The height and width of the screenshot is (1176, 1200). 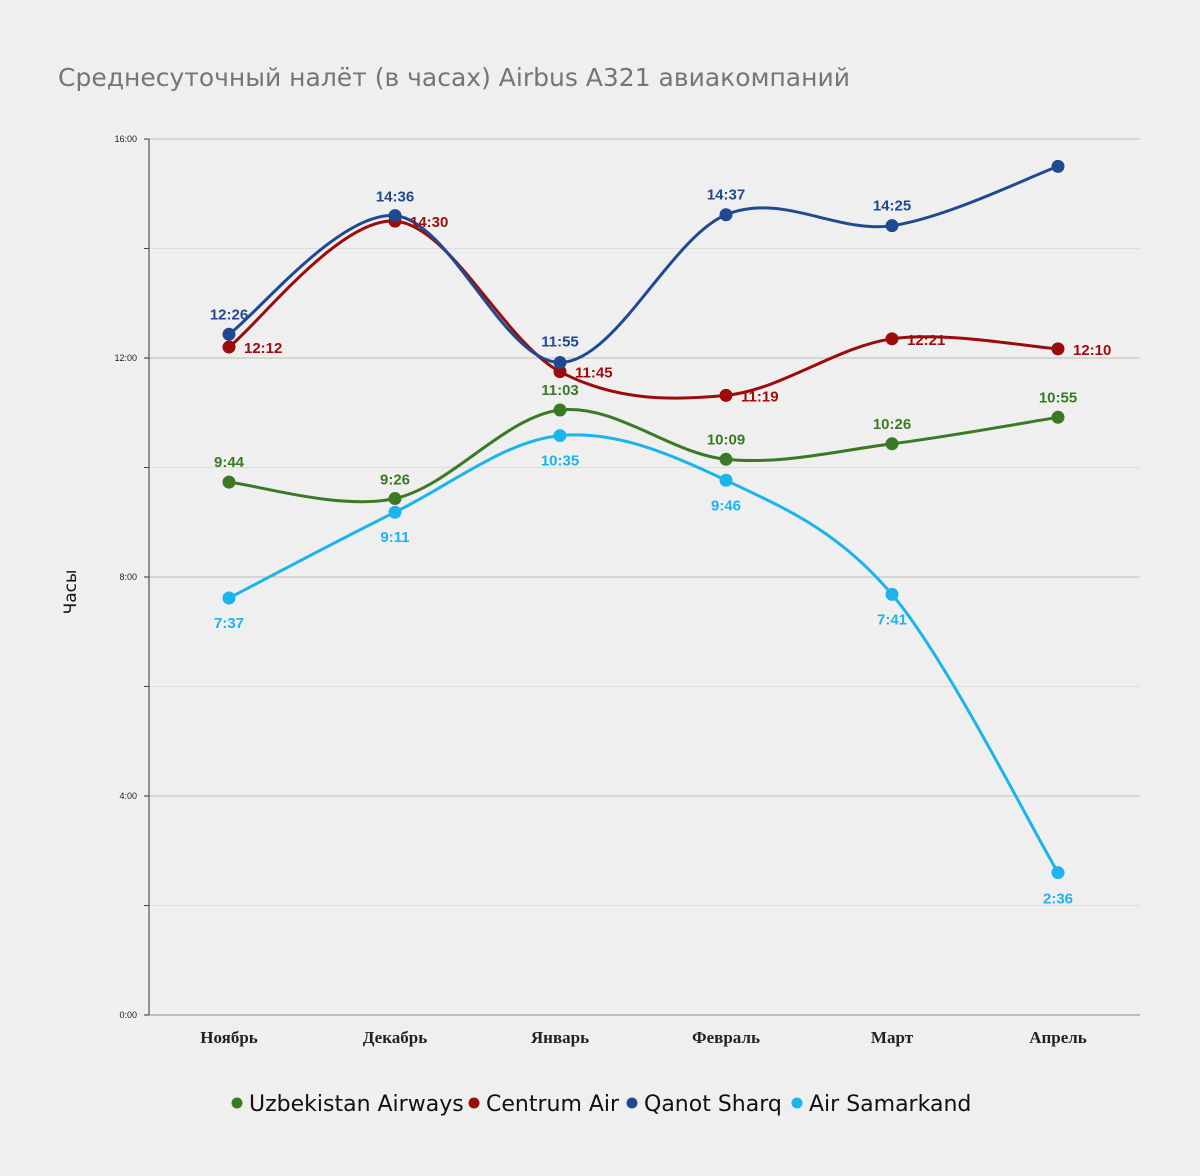 What do you see at coordinates (229, 623) in the screenshot?
I see `data-label: 7:37` at bounding box center [229, 623].